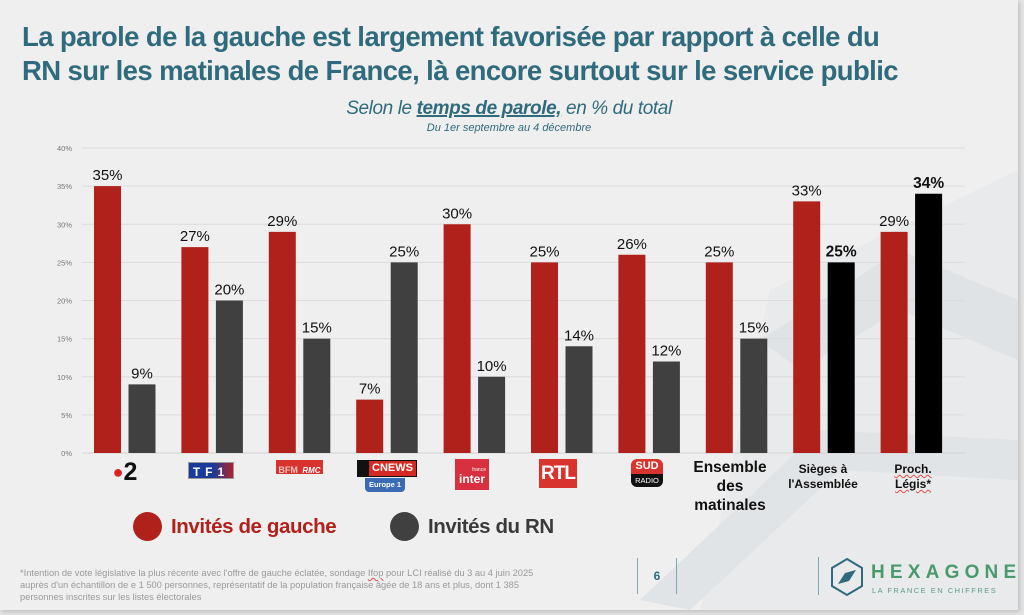 This screenshot has height=615, width=1024. Describe the element at coordinates (64, 301) in the screenshot. I see `y-tick-label: 20%` at that location.